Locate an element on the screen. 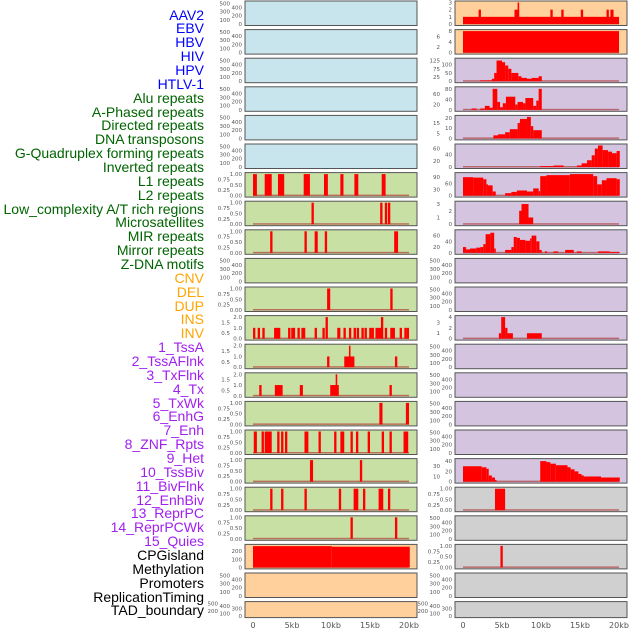 Image resolution: width=630 pixels, height=630 pixels. y-tick-label: 0.00 is located at coordinates (236, 254).